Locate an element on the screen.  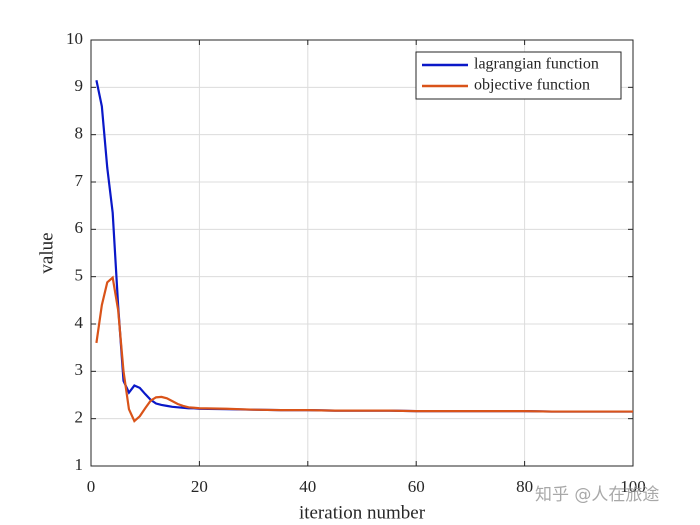
y-tick-label: 1 is located at coordinates (79, 464).